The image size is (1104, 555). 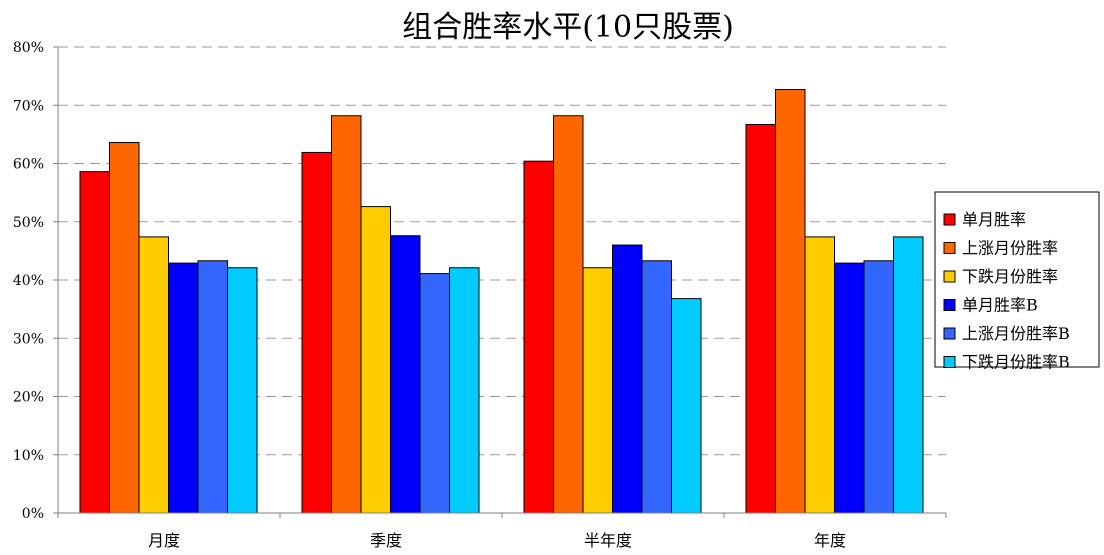 I want to click on y-axis-tick-labels: 0% 10% 20% 30% 40% 50% 60% 70% 80%, so click(x=28, y=281).